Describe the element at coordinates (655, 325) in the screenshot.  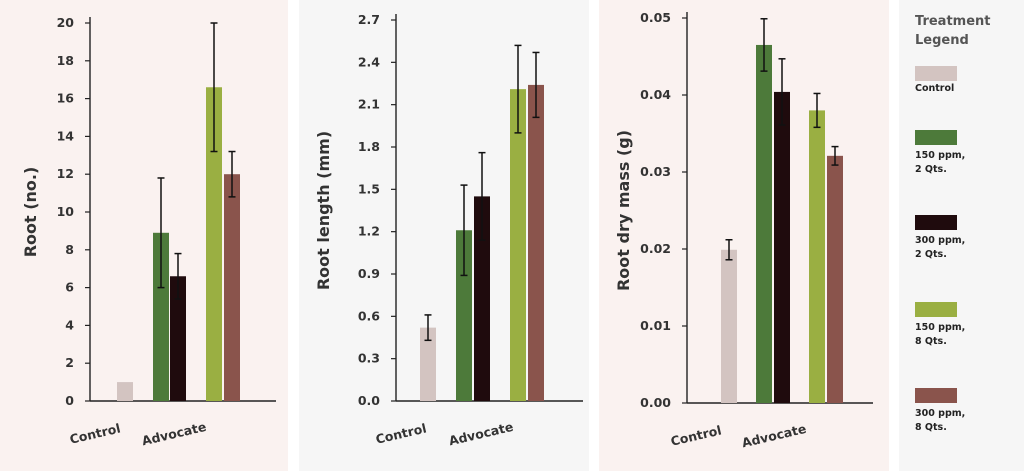
I see `root-dry-mass-tick-label: 0.01` at that location.